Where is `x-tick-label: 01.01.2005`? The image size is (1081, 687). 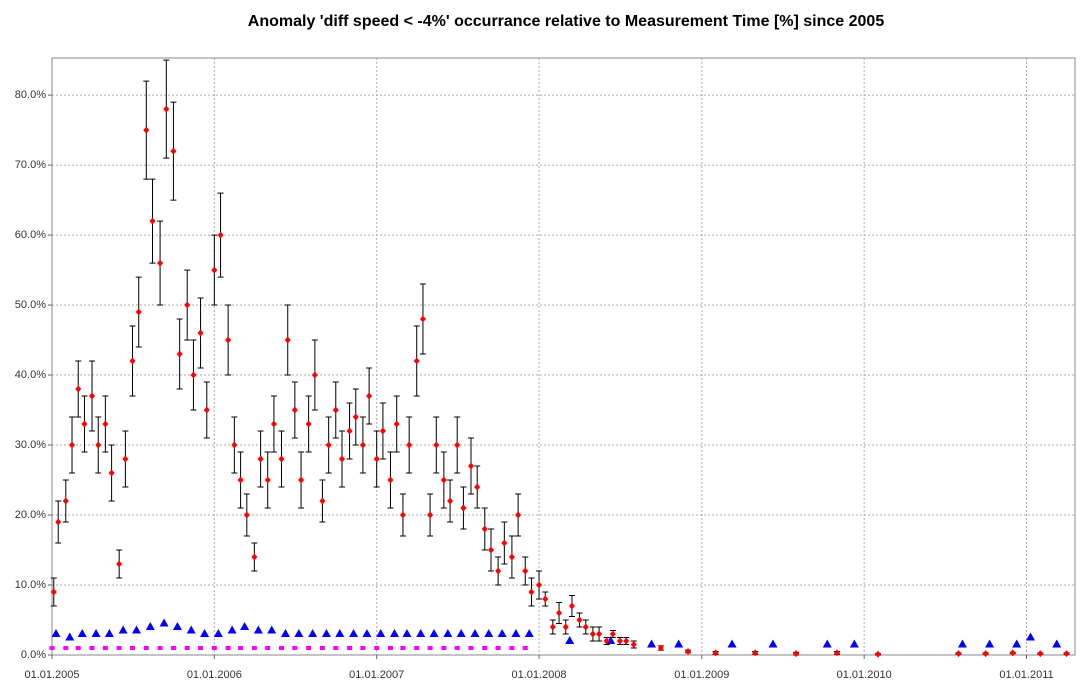
x-tick-label: 01.01.2005 is located at coordinates (51, 675).